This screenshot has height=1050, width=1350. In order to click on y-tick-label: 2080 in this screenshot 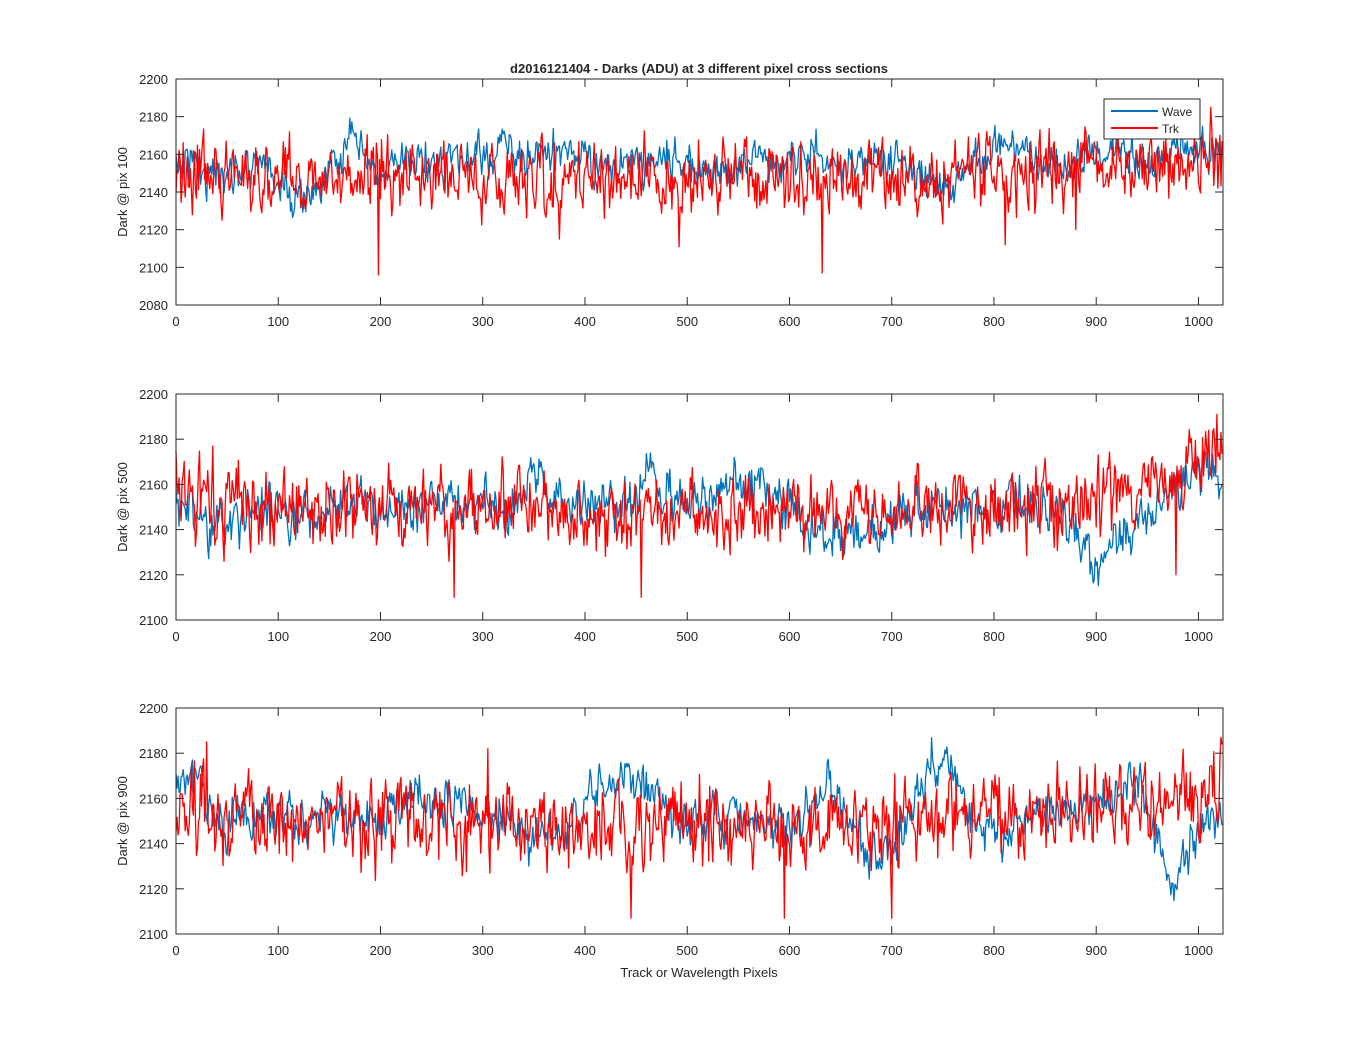, I will do `click(153, 305)`.